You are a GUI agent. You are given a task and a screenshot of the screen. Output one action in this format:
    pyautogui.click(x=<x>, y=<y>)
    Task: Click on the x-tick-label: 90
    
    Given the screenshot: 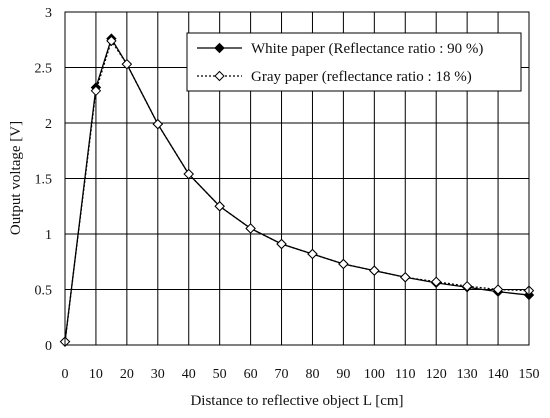 What is the action you would take?
    pyautogui.click(x=343, y=374)
    